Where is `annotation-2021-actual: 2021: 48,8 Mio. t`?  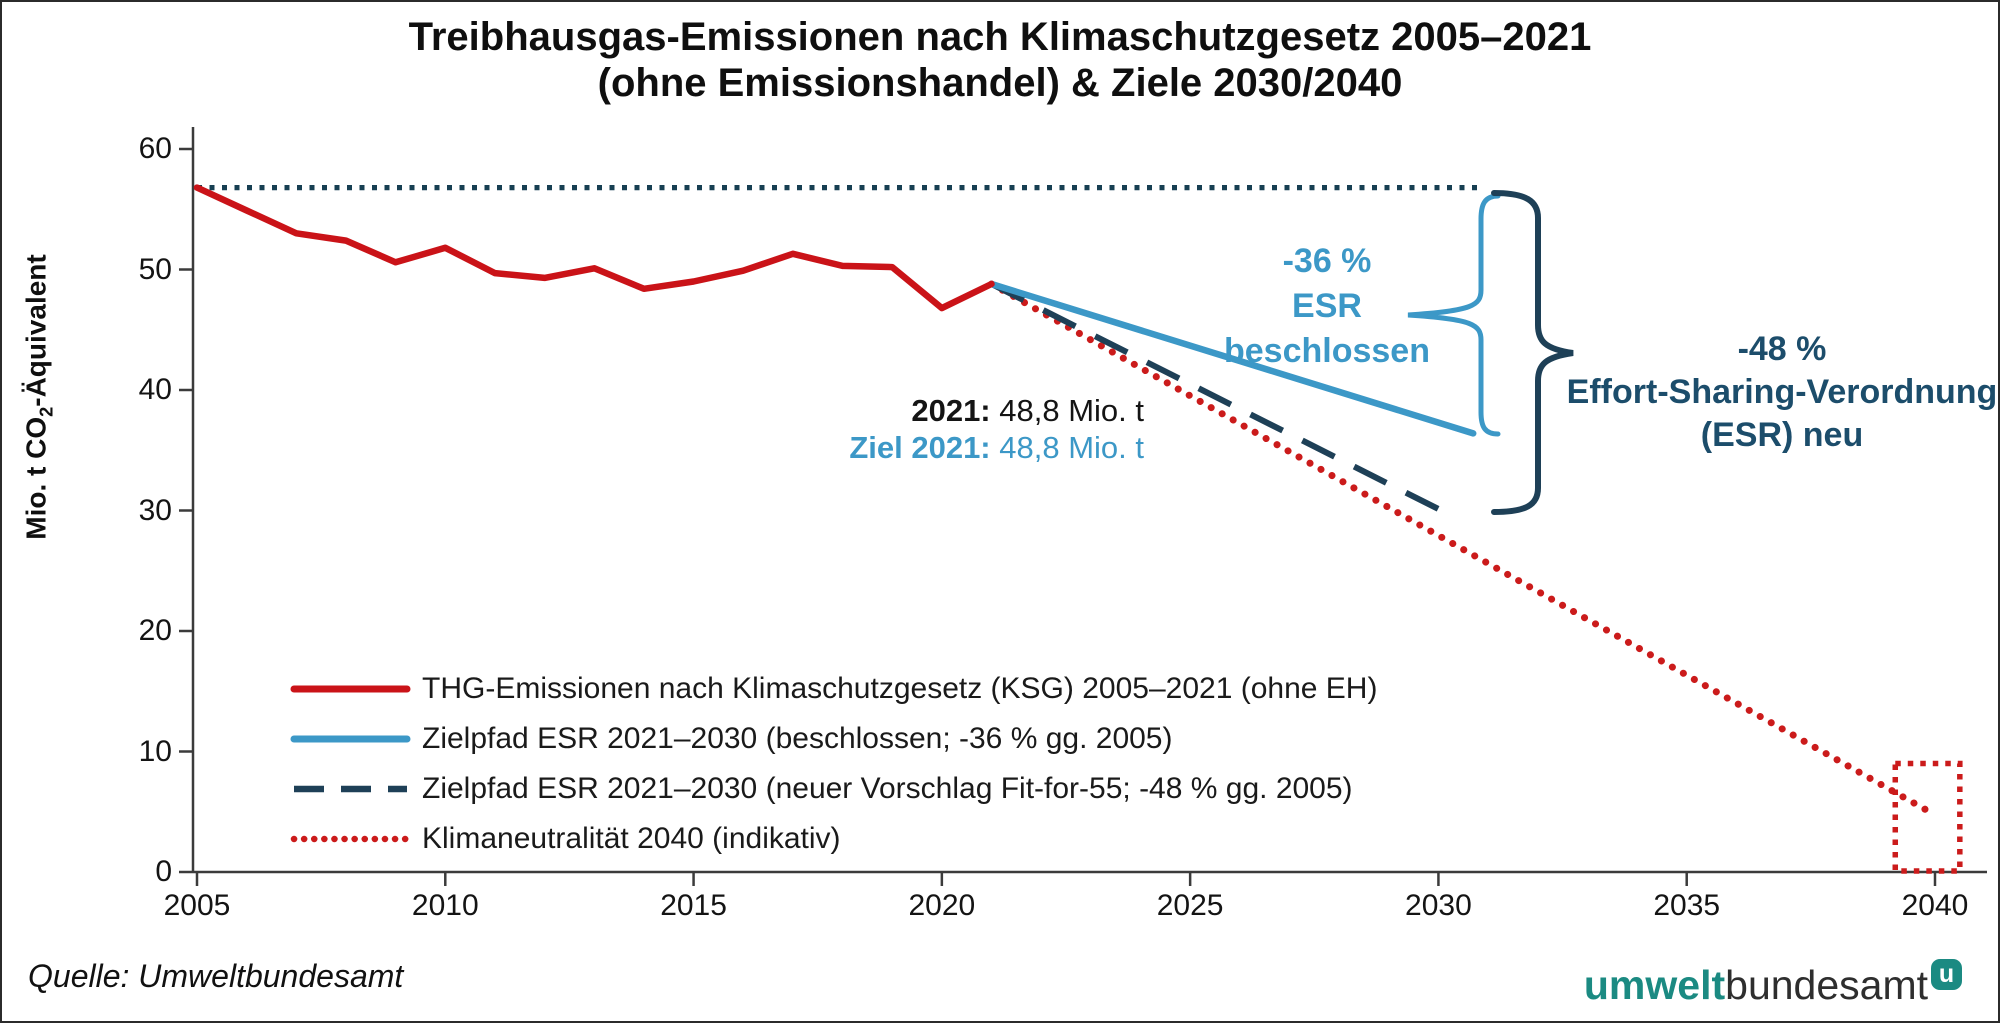
annotation-2021-actual: 2021: 48,8 Mio. t is located at coordinates (923, 410).